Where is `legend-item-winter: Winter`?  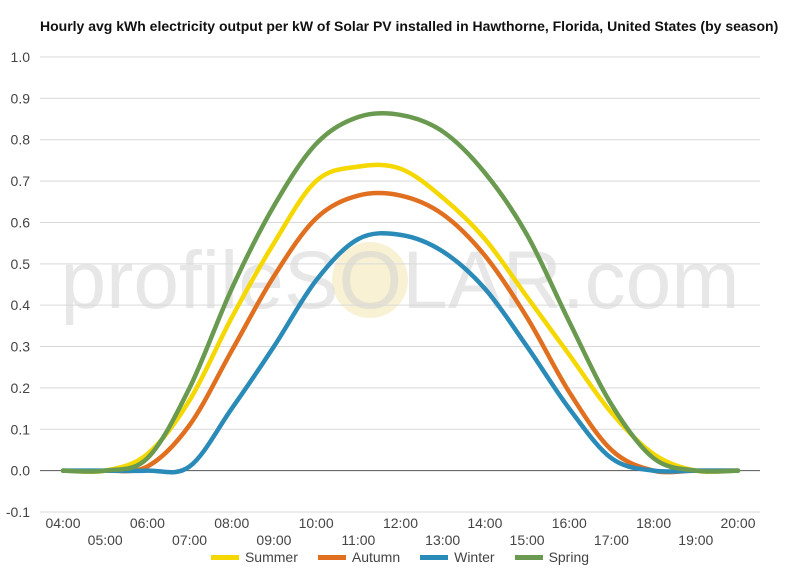 legend-item-winter: Winter is located at coordinates (457, 557).